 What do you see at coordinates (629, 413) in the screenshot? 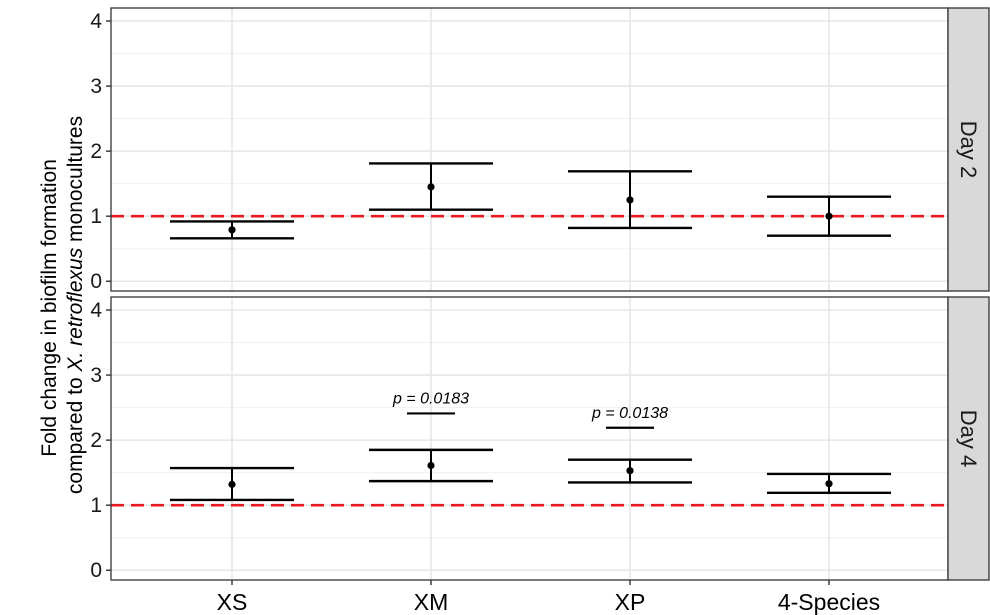
I see `p-value-annotation: p = 0.0138` at bounding box center [629, 413].